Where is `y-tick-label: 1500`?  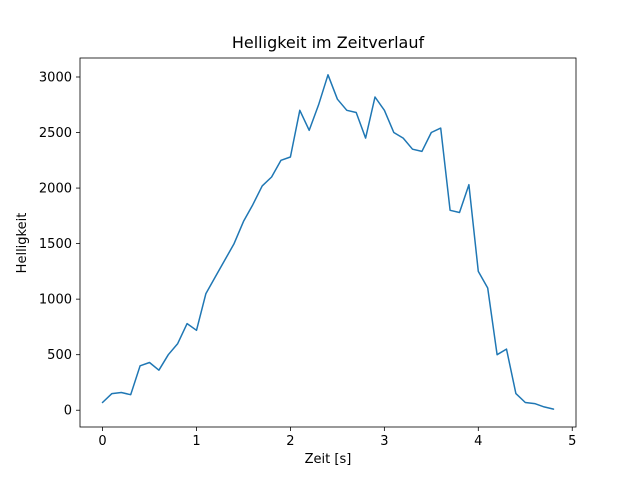 y-tick-label: 1500 is located at coordinates (55, 244).